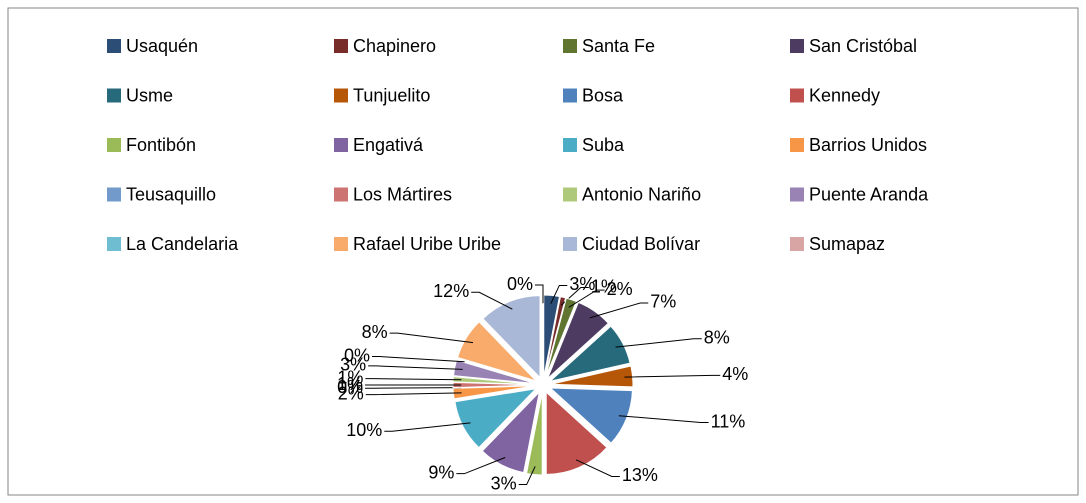 Image resolution: width=1086 pixels, height=503 pixels. Describe the element at coordinates (441, 472) in the screenshot. I see `data-label: 9%` at that location.